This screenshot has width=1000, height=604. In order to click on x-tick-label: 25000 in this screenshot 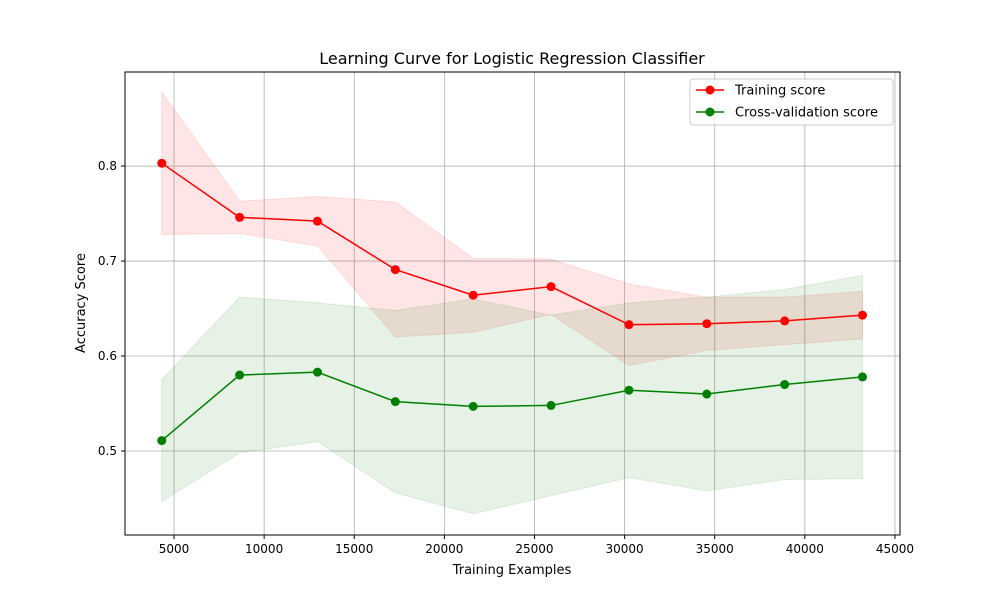, I will do `click(534, 549)`.